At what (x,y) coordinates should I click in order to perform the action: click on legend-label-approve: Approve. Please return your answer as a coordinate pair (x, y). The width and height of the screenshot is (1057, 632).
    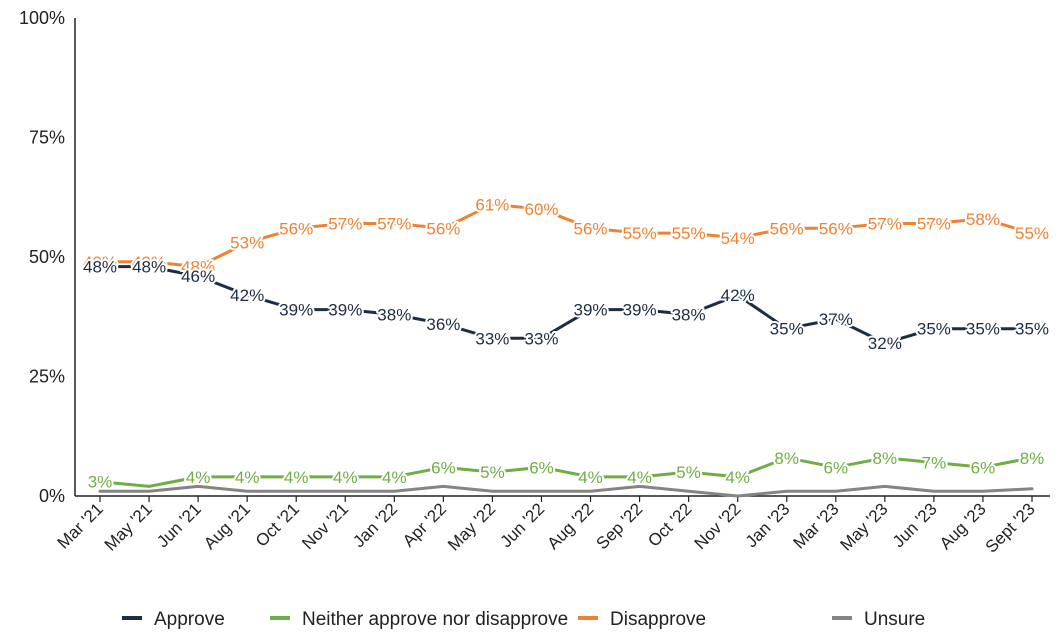
    Looking at the image, I should click on (189, 619).